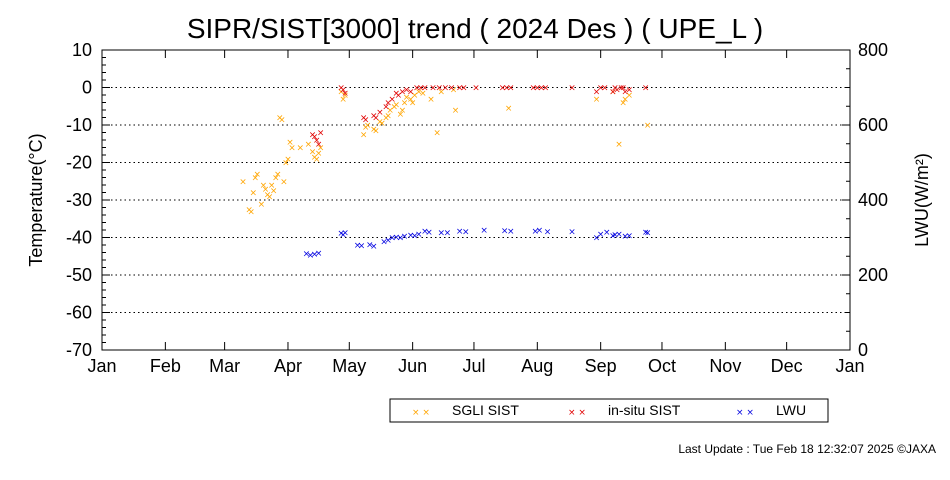  I want to click on y2-tick-label: 0, so click(863, 350).